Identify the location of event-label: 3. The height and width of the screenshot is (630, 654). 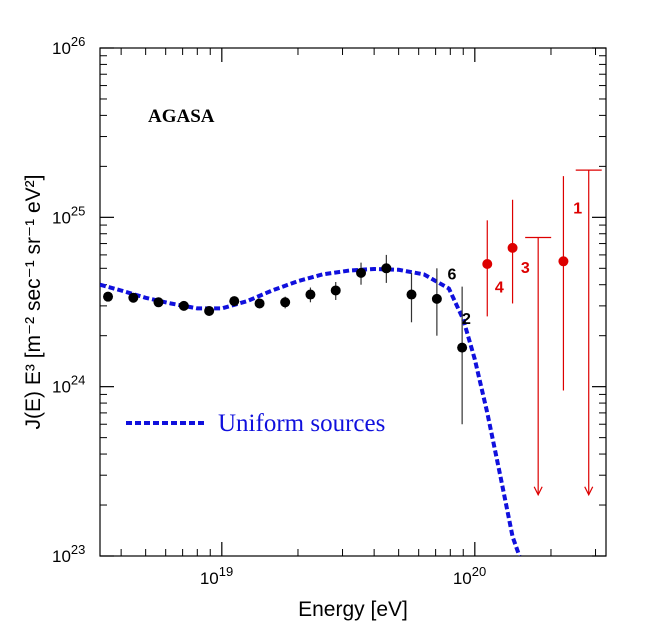
(525, 268).